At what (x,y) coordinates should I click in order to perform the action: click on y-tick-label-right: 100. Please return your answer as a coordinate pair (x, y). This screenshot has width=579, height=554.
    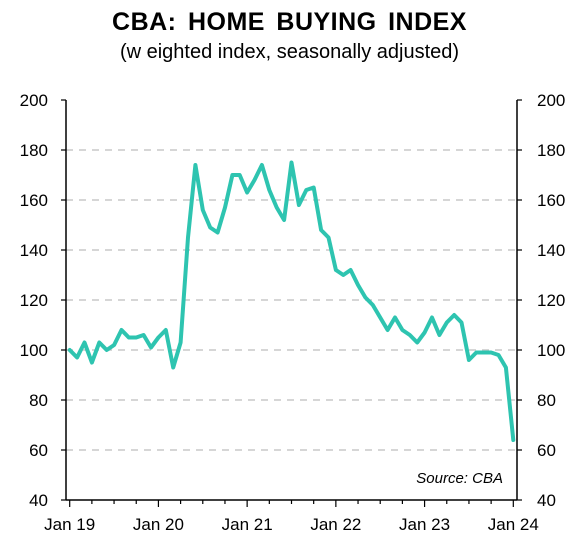
    Looking at the image, I should click on (551, 350).